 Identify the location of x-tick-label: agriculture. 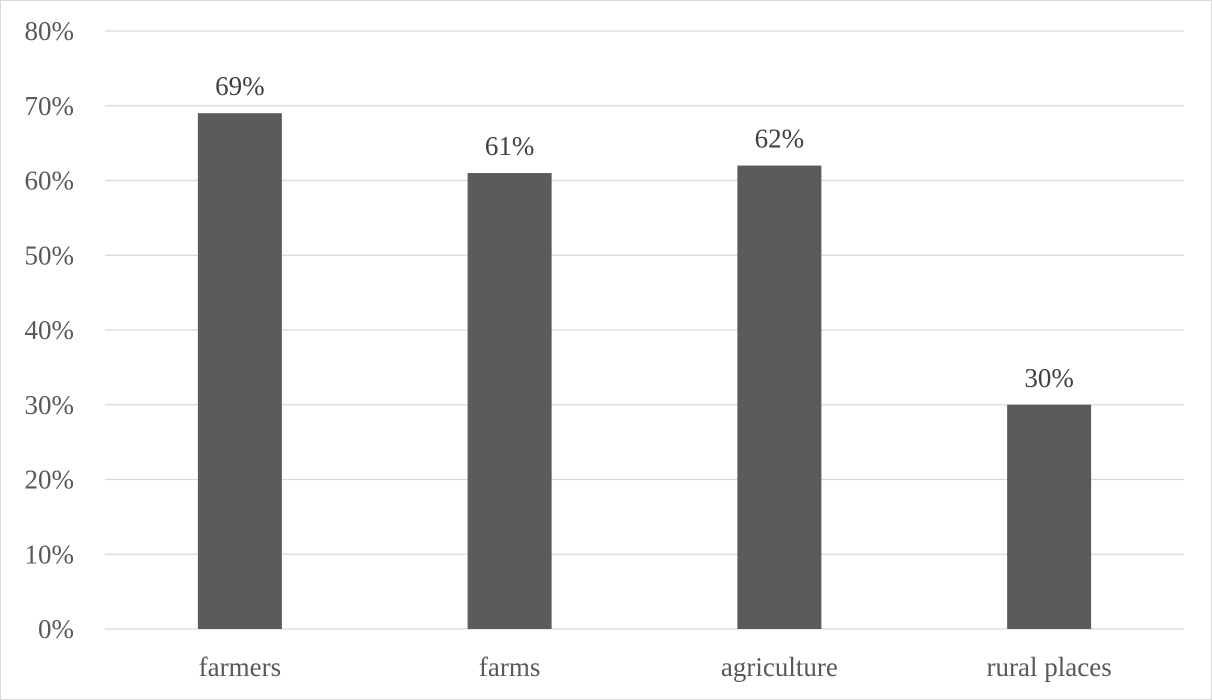
(779, 667).